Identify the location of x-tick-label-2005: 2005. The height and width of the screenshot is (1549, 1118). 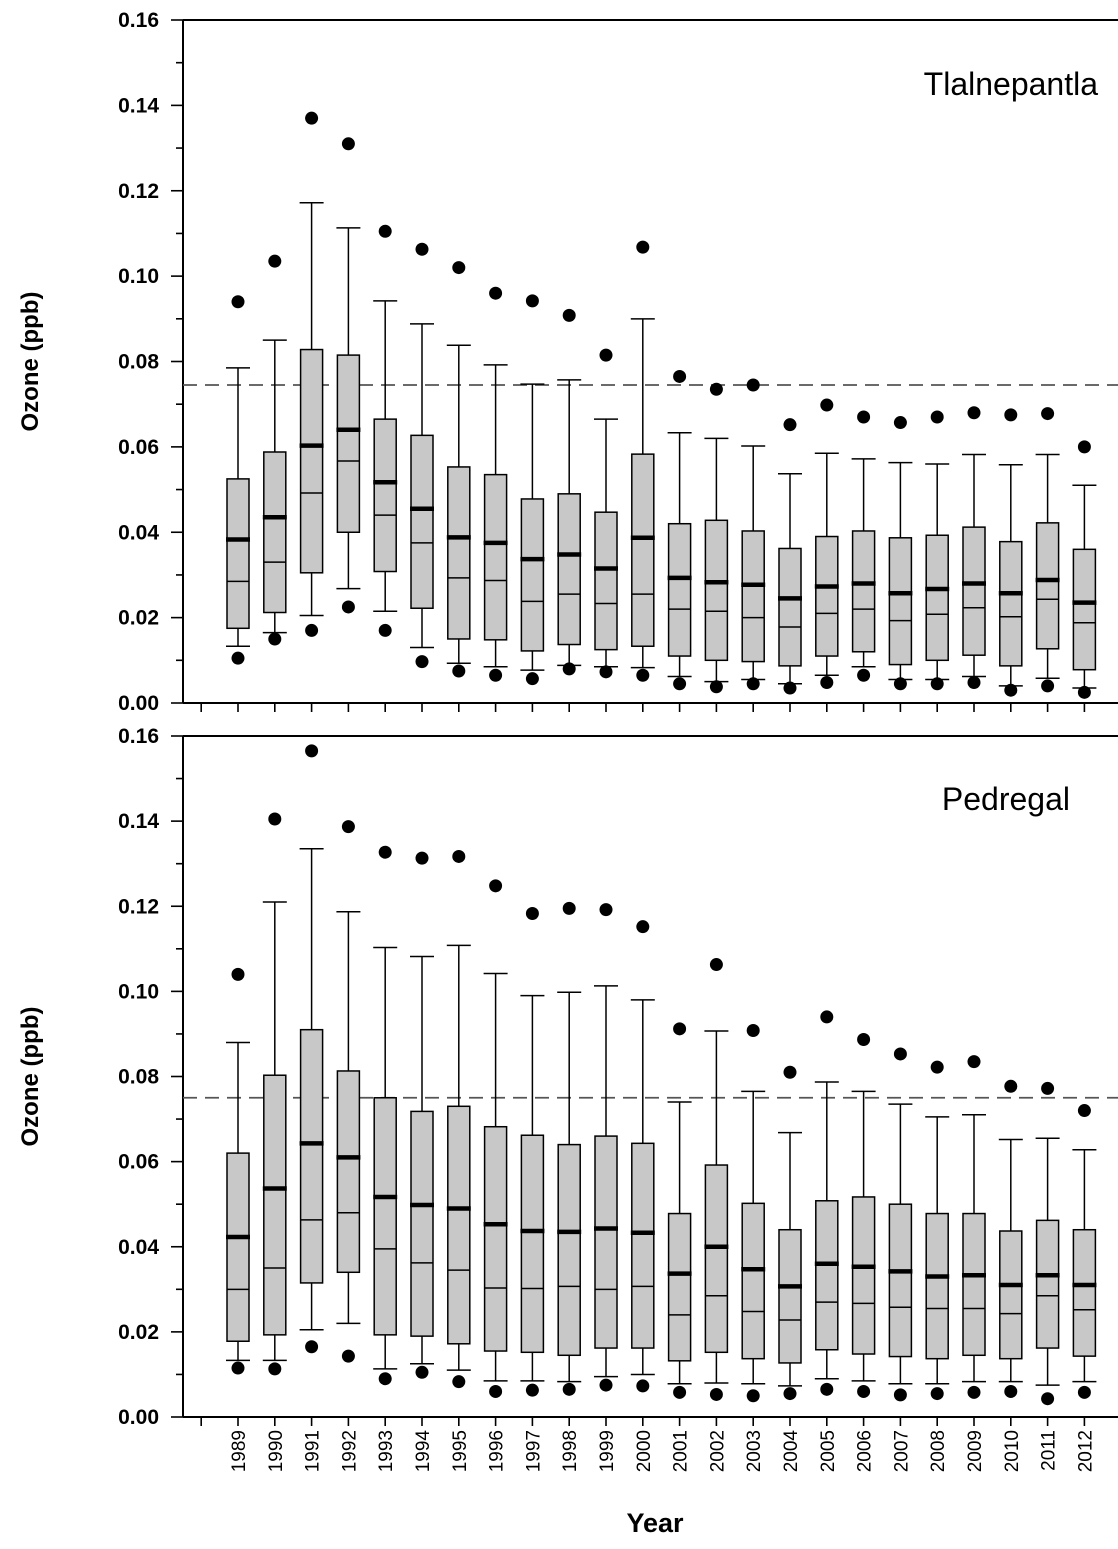
(828, 1451).